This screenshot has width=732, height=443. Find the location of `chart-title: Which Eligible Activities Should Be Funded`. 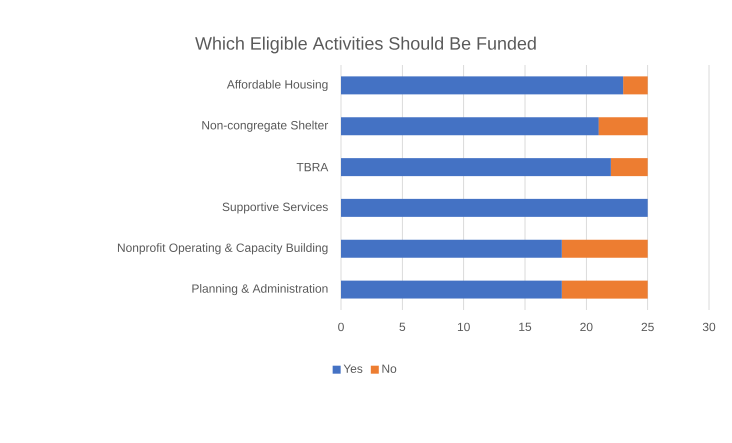

chart-title: Which Eligible Activities Should Be Funded is located at coordinates (365, 45).